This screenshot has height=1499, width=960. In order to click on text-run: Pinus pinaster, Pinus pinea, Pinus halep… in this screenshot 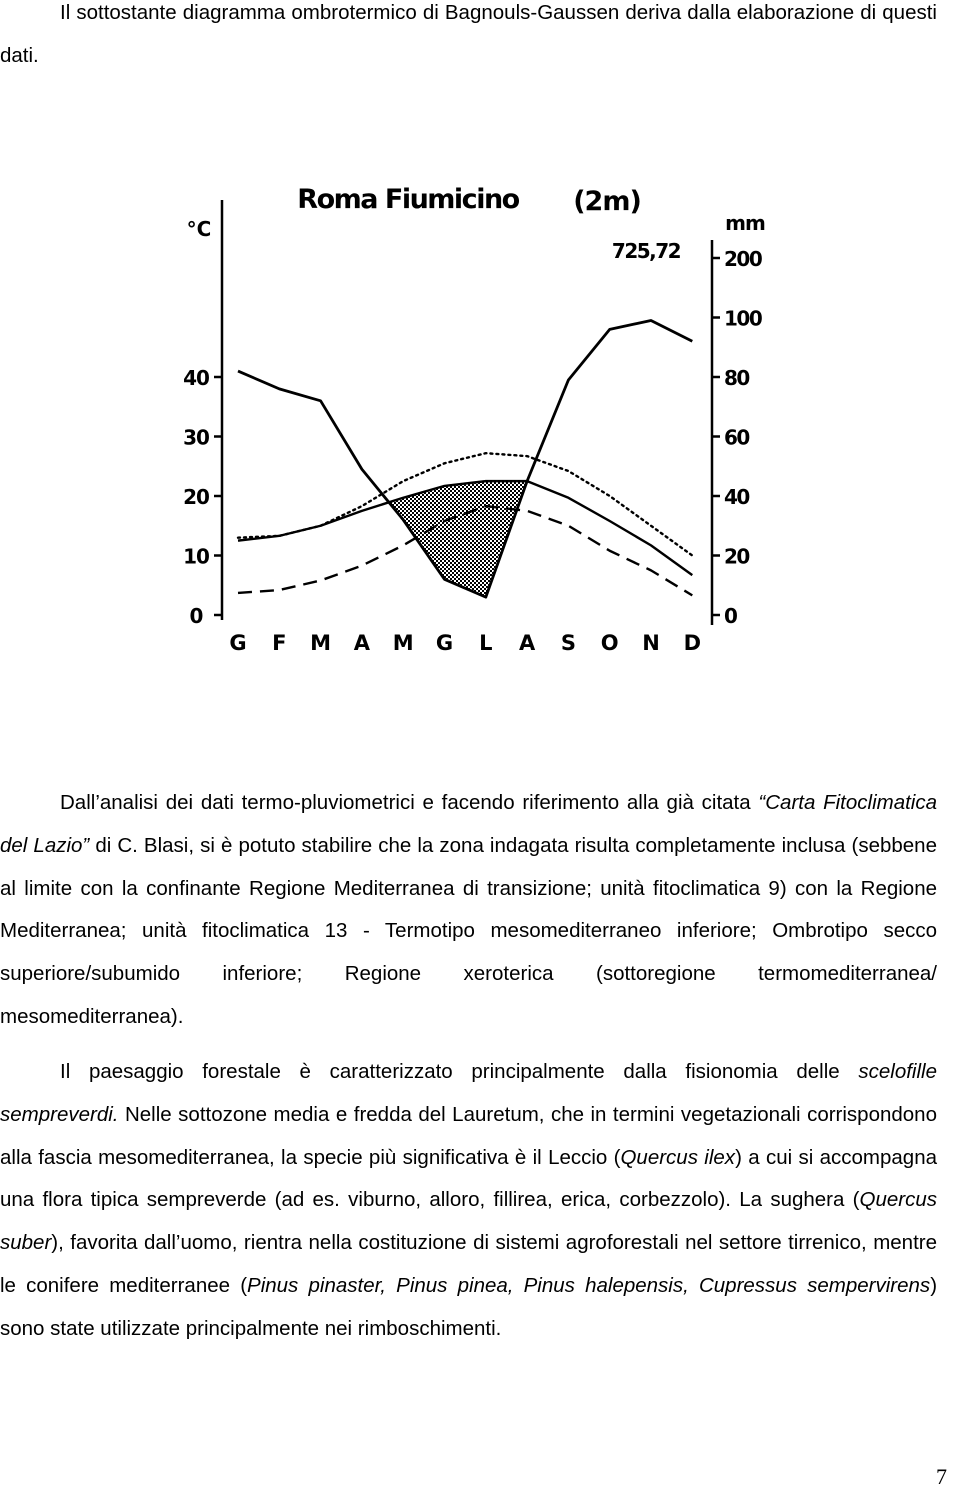, I will do `click(589, 1285)`.